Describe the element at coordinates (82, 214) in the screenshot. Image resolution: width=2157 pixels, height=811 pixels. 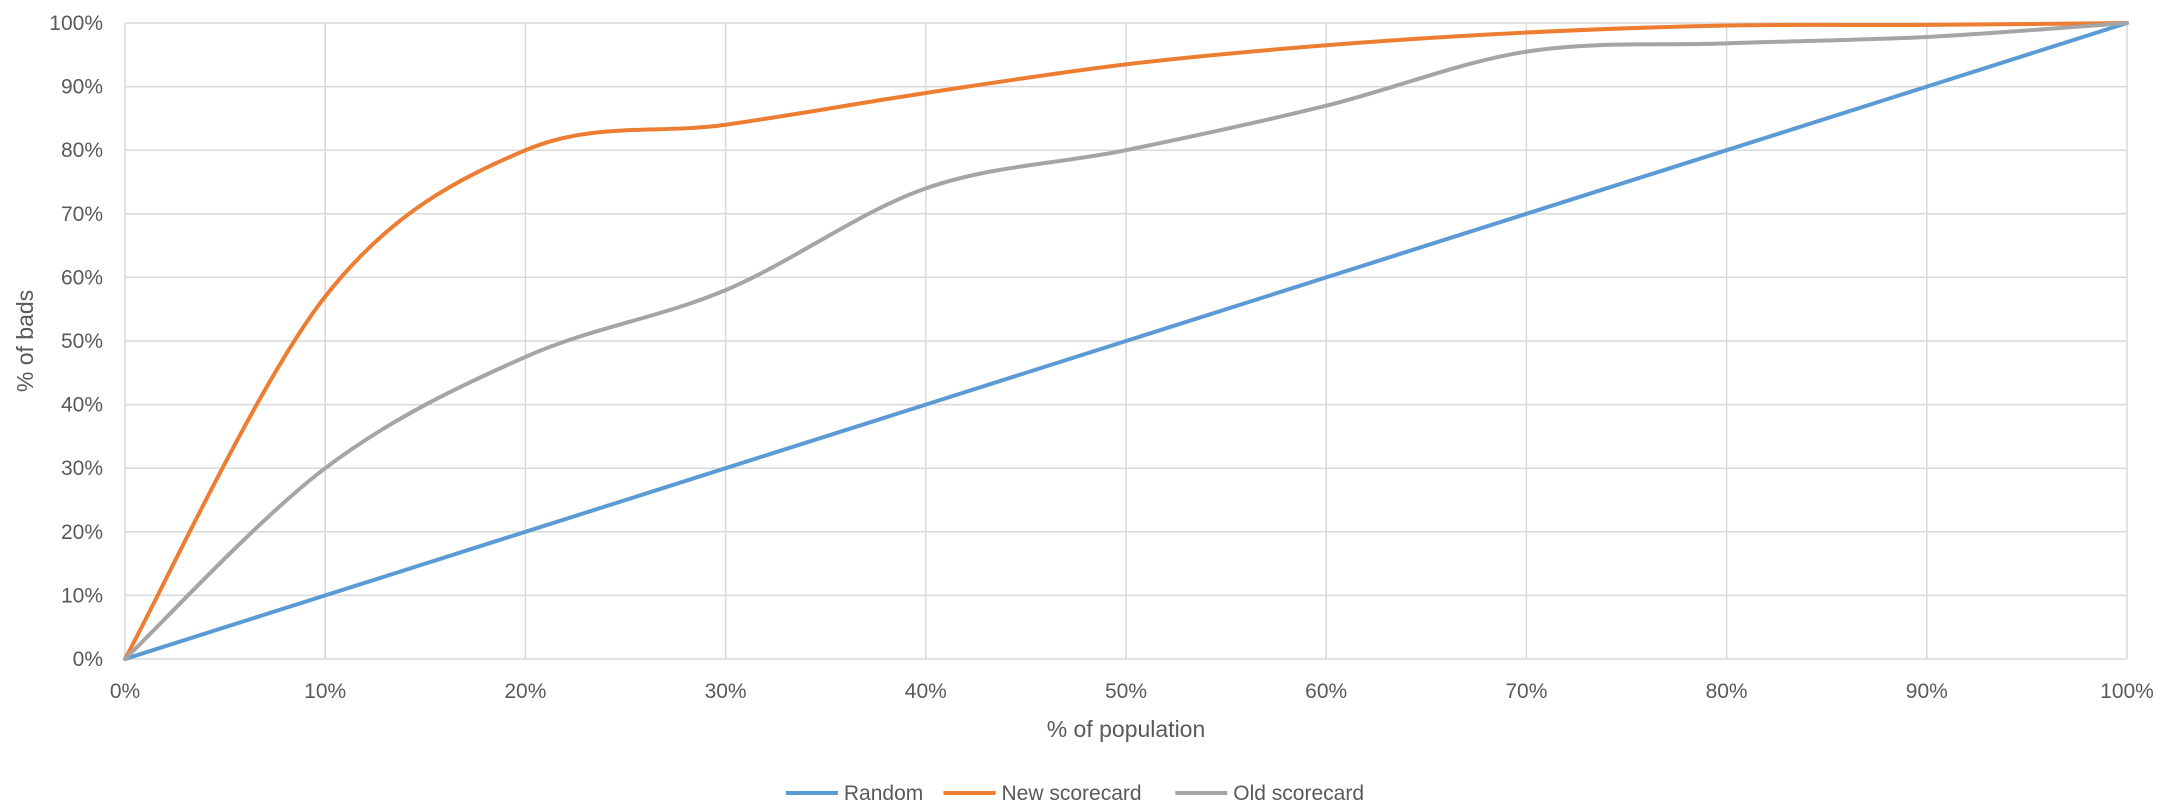
I see `y-tick-label: 70%` at that location.